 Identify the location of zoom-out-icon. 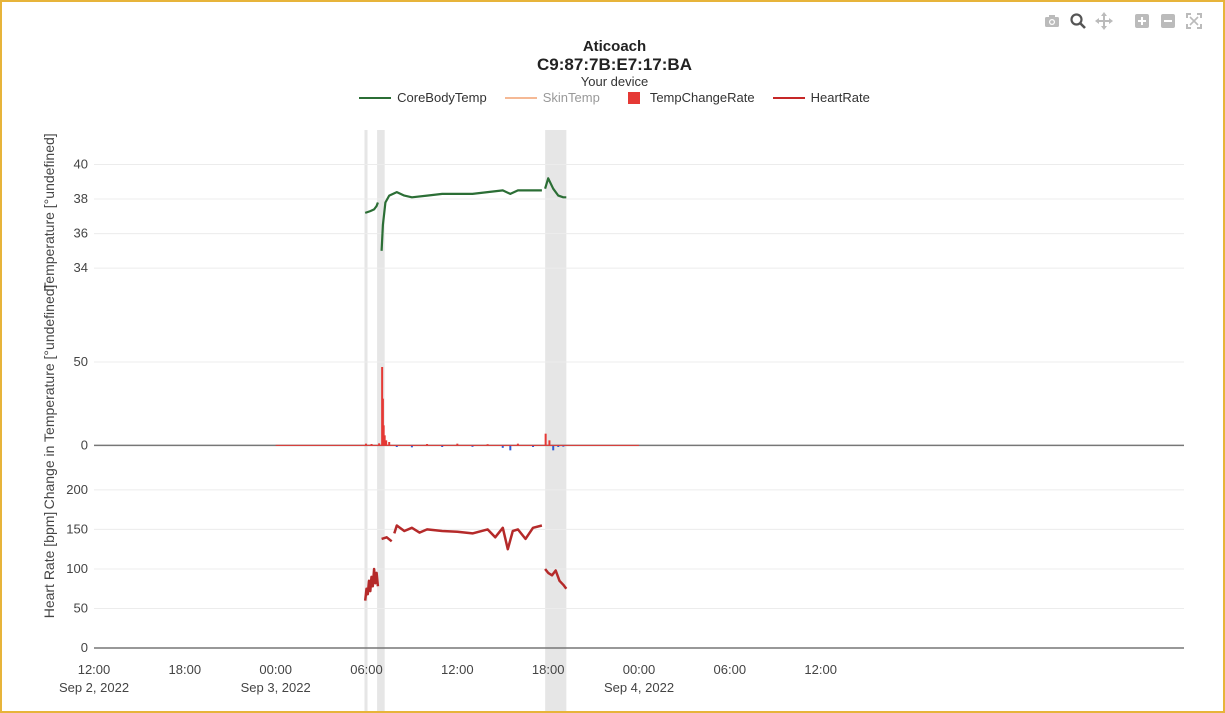
(1168, 21).